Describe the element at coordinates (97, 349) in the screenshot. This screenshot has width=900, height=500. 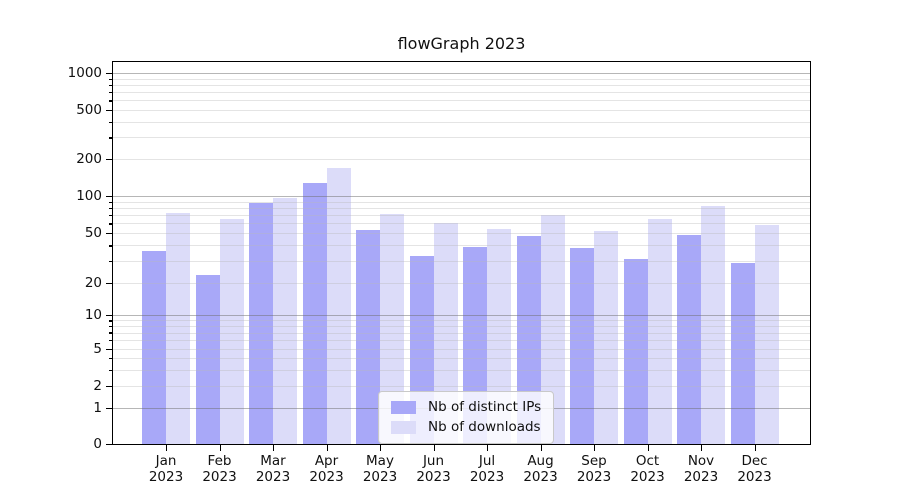
I see `y-tick-label-5: 5` at that location.